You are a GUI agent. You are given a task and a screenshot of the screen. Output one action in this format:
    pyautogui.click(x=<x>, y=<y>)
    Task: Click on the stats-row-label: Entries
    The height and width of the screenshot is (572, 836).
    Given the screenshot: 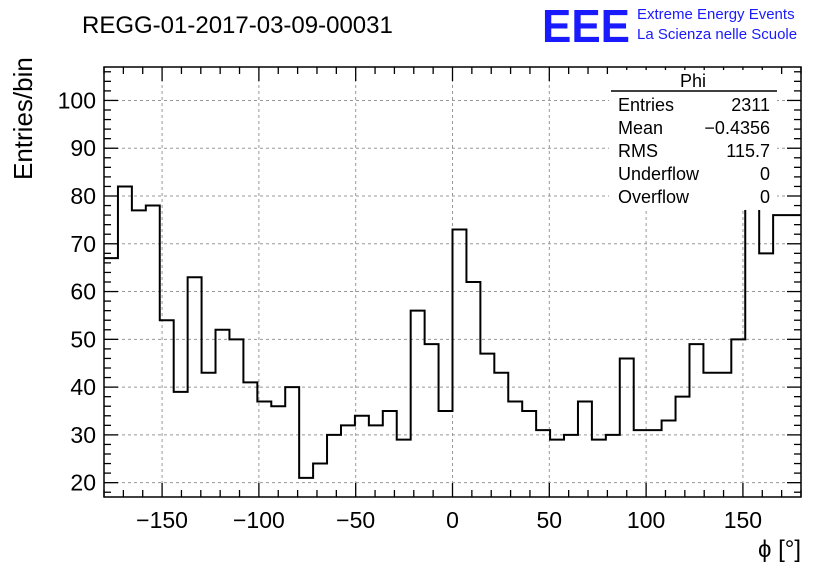 What is the action you would take?
    pyautogui.click(x=646, y=105)
    